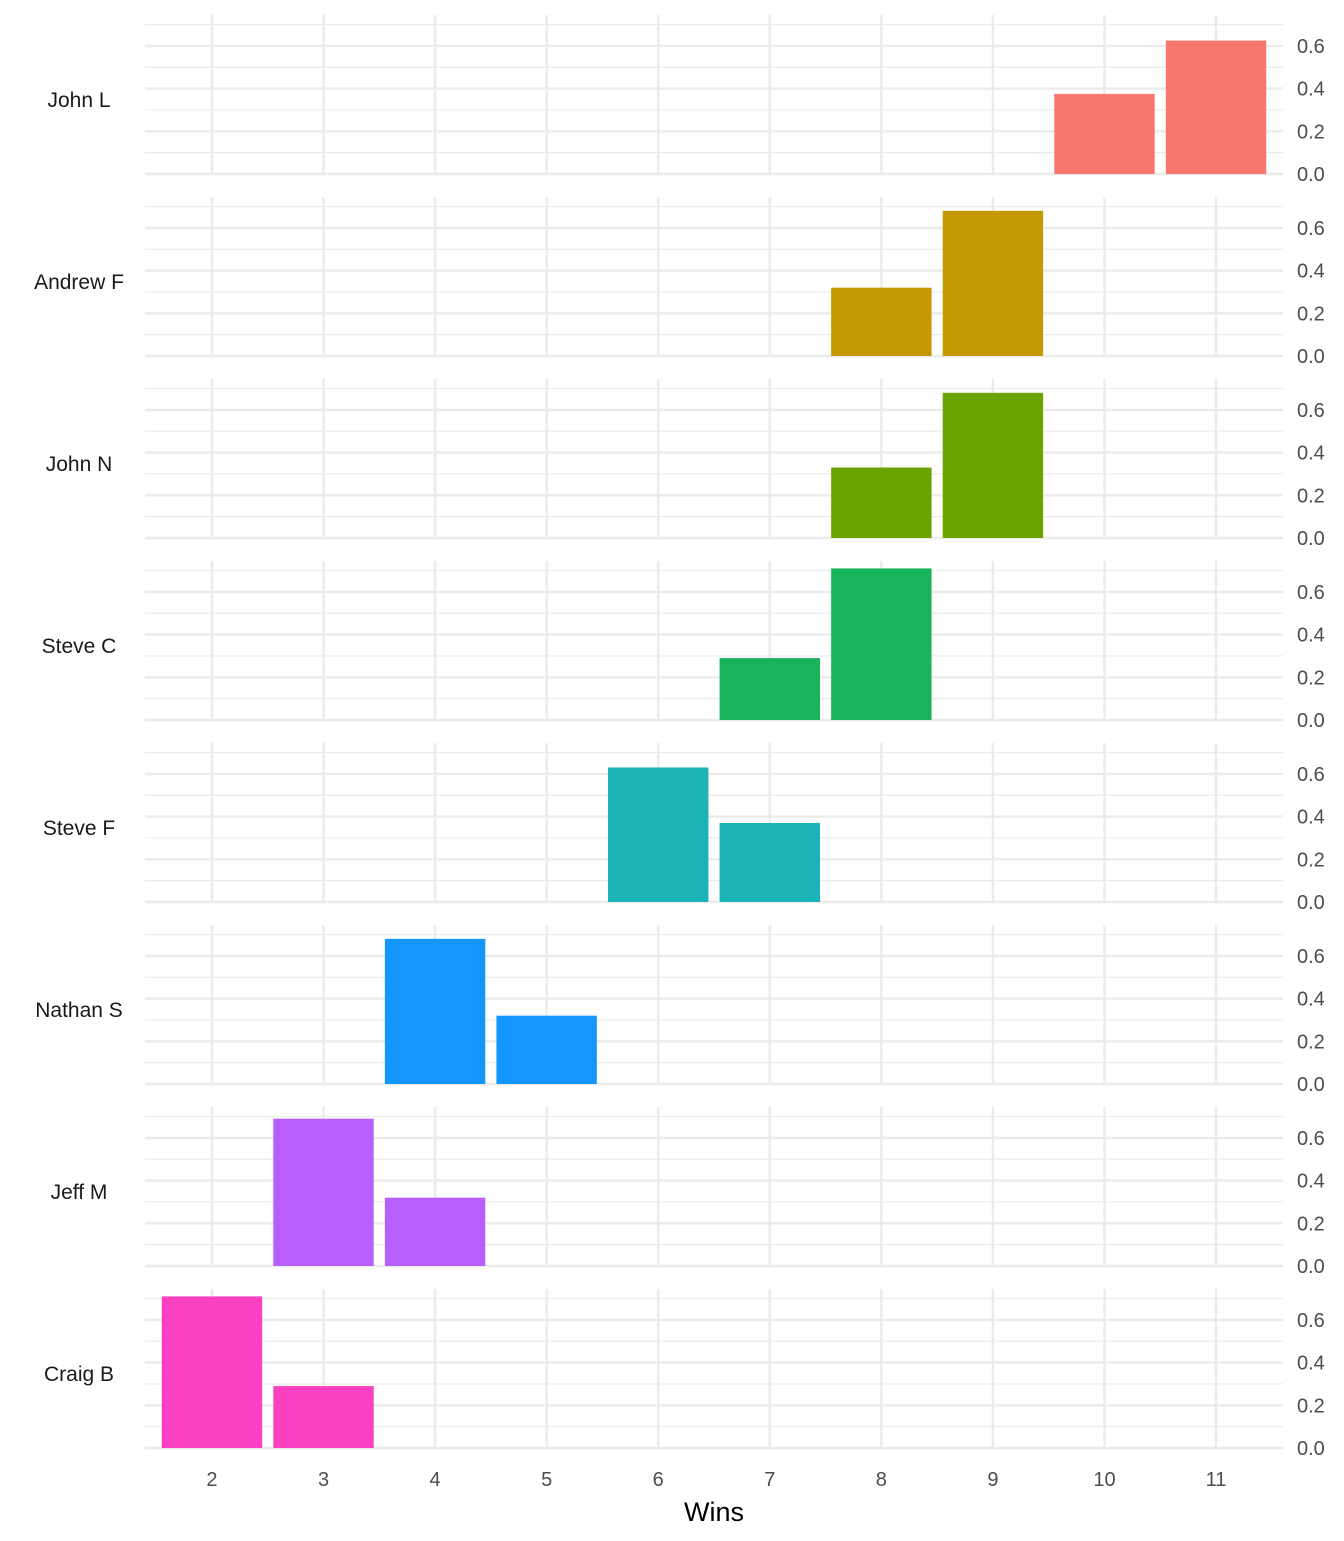 The image size is (1344, 1541). Describe the element at coordinates (1104, 1480) in the screenshot. I see `x-tick-label: 10` at that location.